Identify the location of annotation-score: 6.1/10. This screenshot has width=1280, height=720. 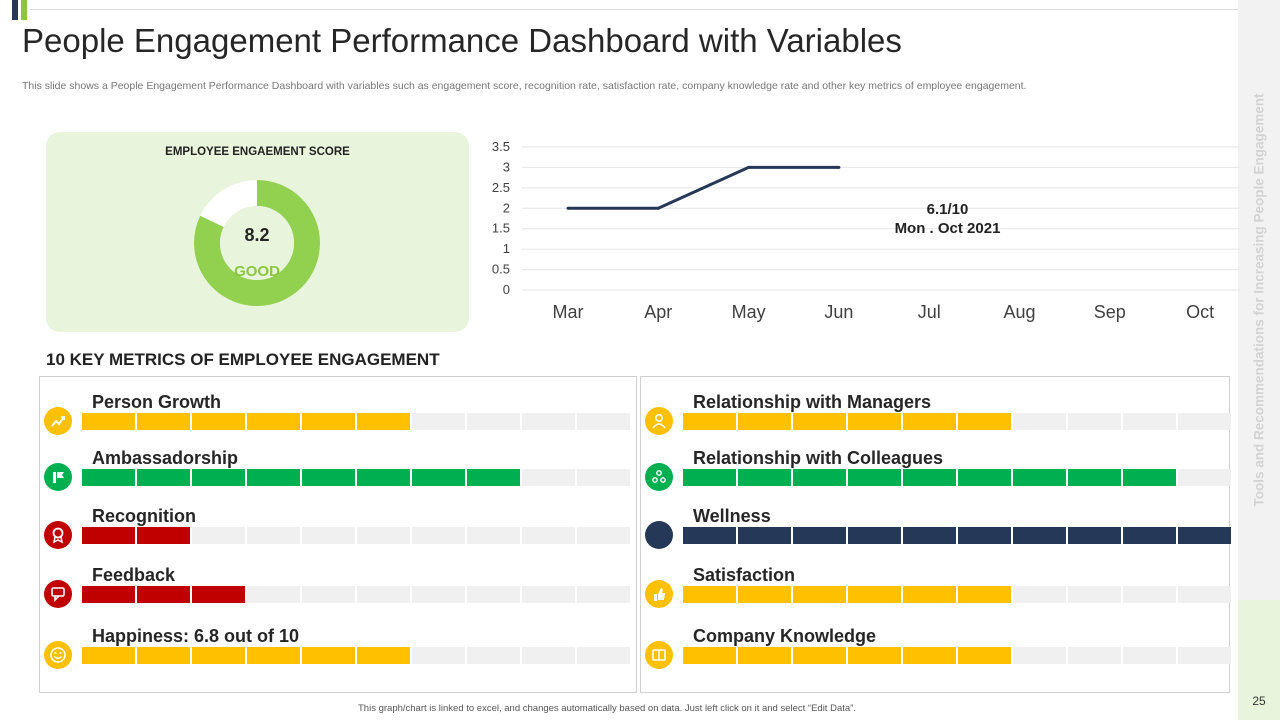
(947, 209).